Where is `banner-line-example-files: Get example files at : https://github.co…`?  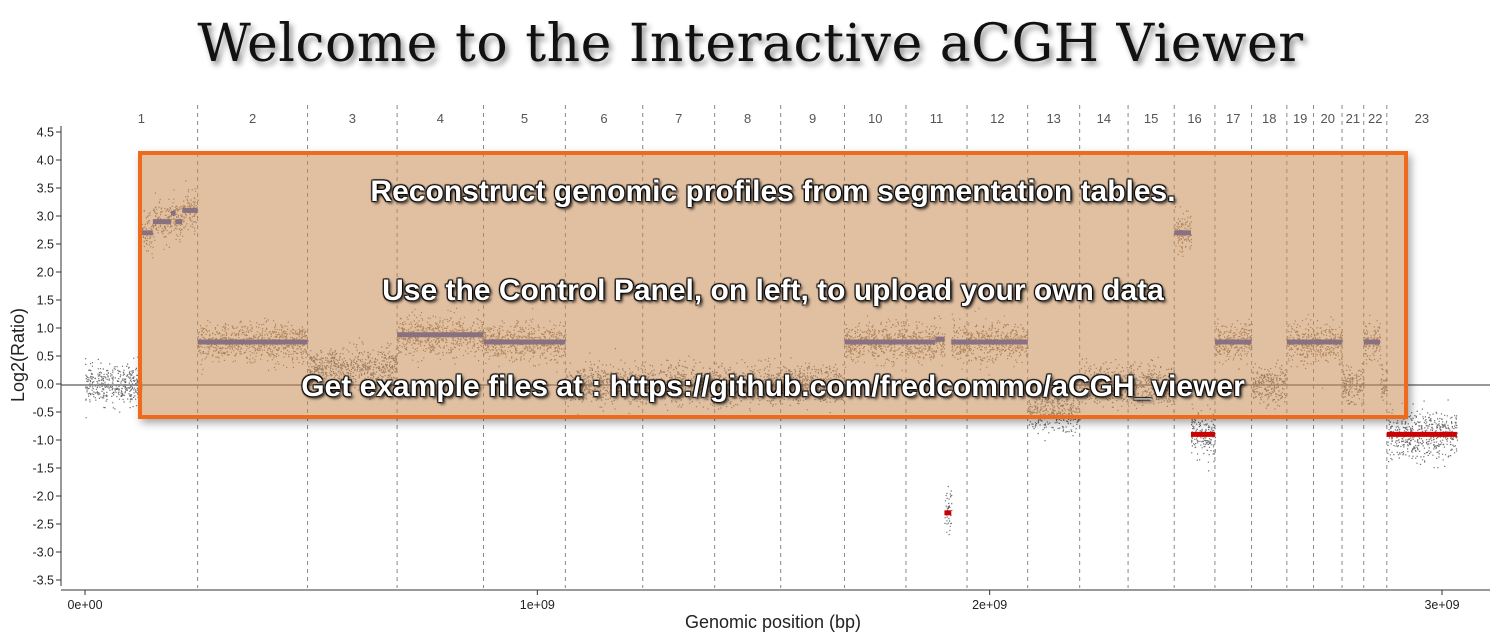 banner-line-example-files: Get example files at : https://github.co… is located at coordinates (773, 386).